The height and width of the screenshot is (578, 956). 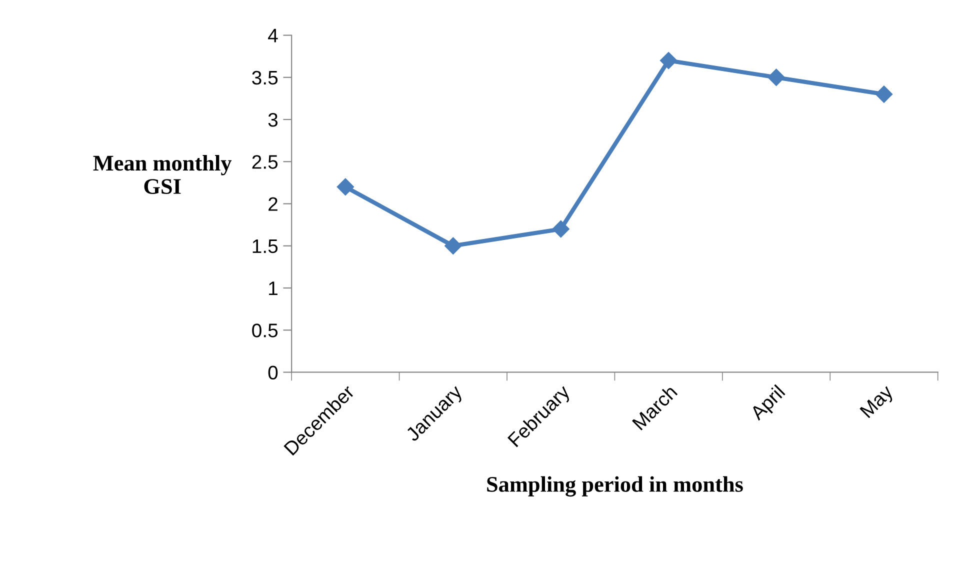 What do you see at coordinates (265, 77) in the screenshot?
I see `y-tick-label: 3.5` at bounding box center [265, 77].